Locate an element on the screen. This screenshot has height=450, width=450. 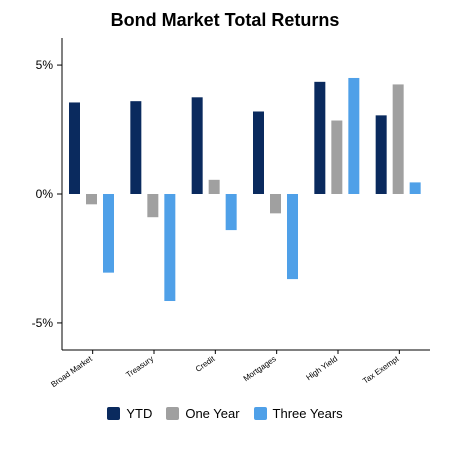
y-tick-label: 5% is located at coordinates (45, 65).